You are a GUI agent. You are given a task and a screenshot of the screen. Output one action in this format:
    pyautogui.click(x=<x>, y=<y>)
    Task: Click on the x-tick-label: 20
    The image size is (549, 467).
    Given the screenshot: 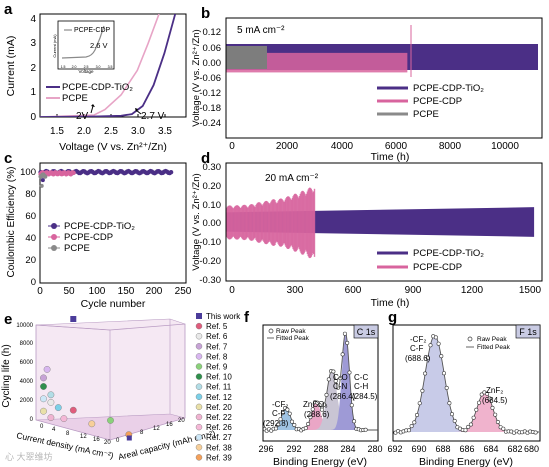 What is the action you would take?
    pyautogui.click(x=107, y=443)
    